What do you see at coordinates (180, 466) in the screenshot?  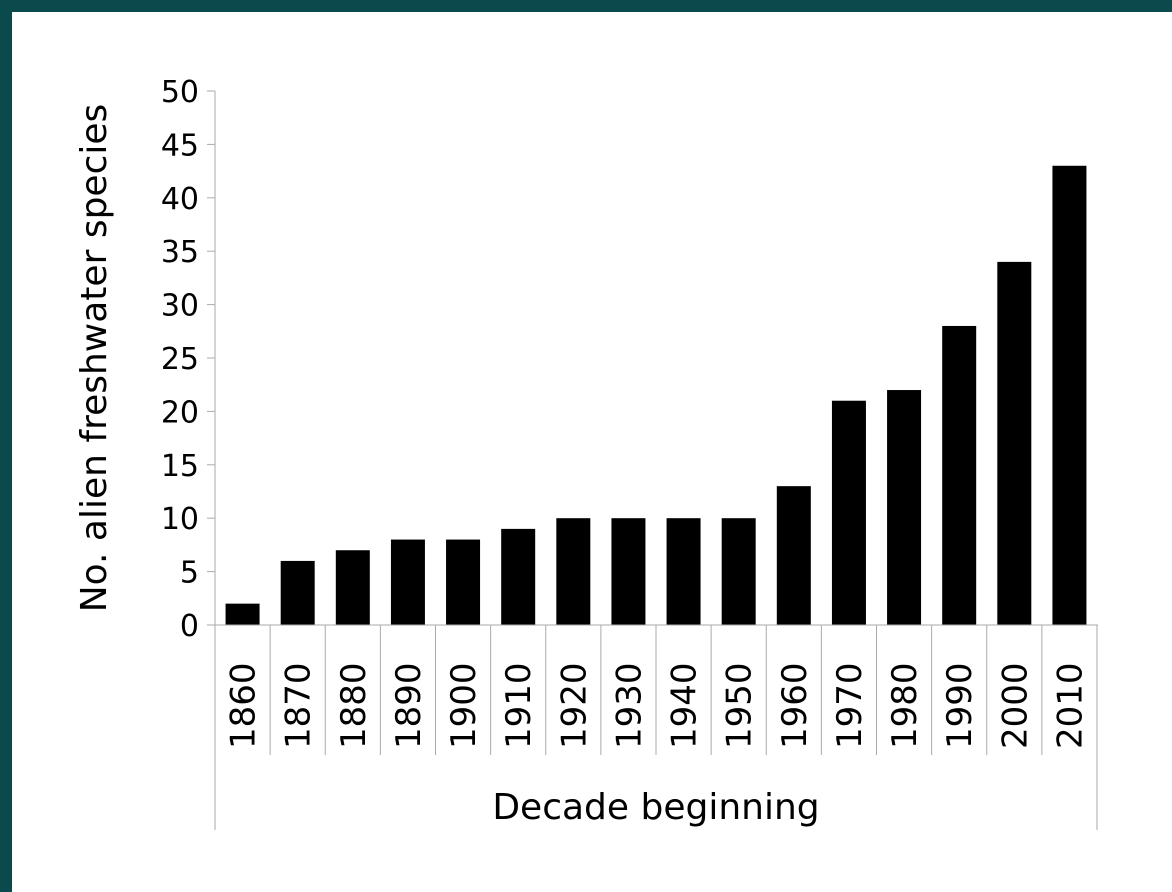 I see `y-tick-label: 15` at bounding box center [180, 466].